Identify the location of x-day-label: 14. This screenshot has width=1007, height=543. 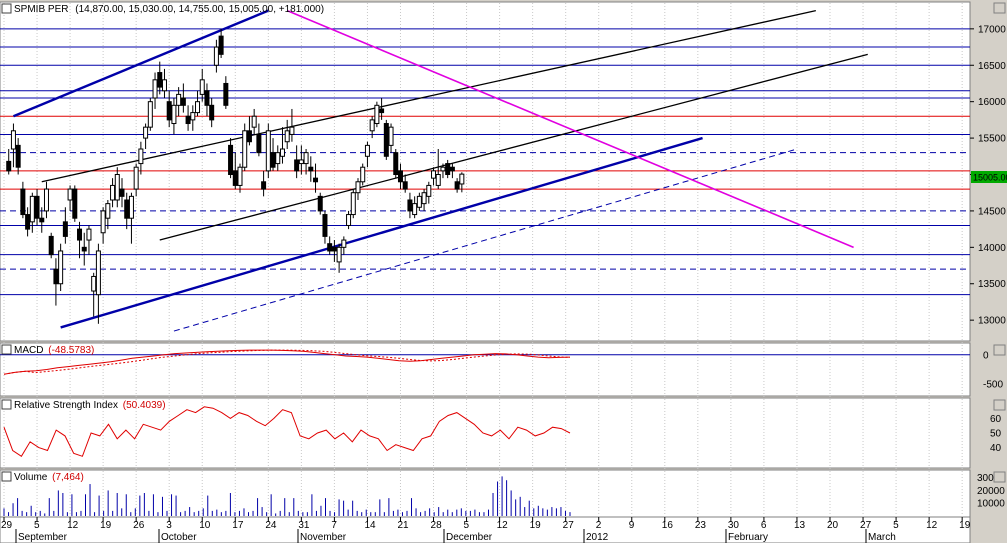
(370, 525).